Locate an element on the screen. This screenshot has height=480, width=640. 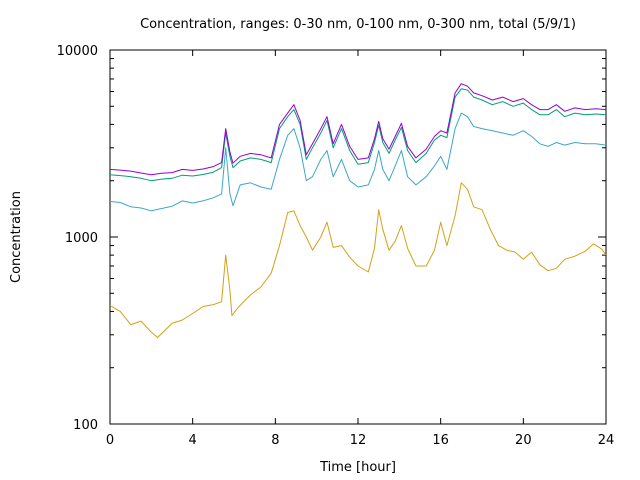
y-tick-label: 10000 is located at coordinates (77, 51).